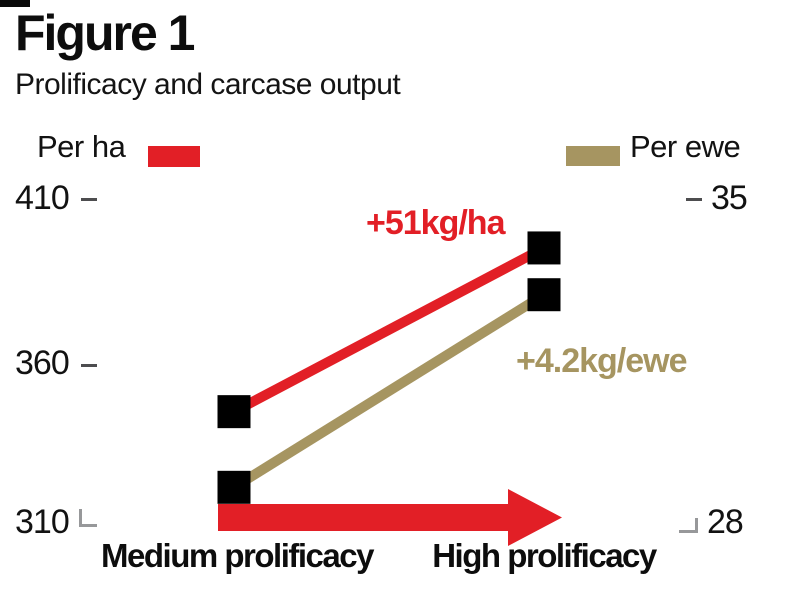 This screenshot has width=790, height=593. What do you see at coordinates (389, 330) in the screenshot?
I see `per-ha-line` at bounding box center [389, 330].